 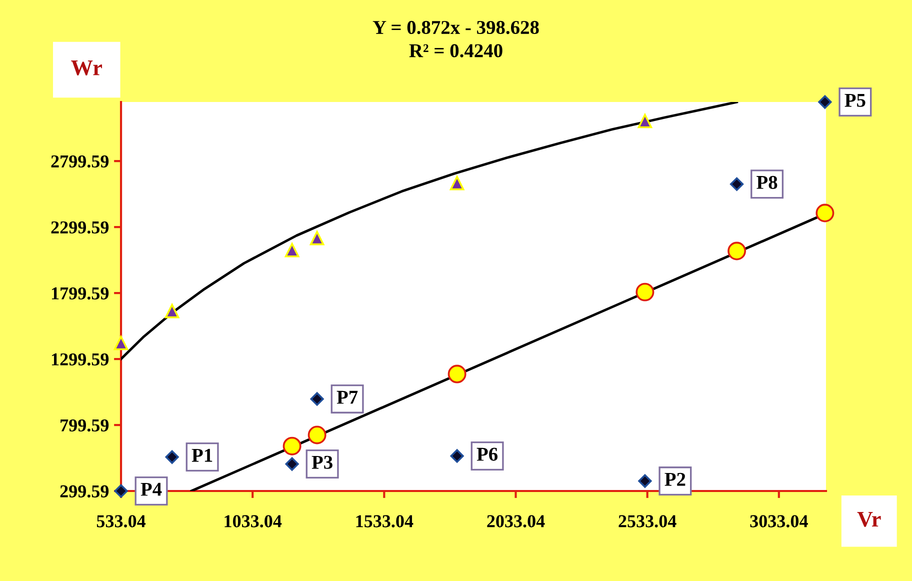 I want to click on y-tick-label: 2299.59, so click(x=80, y=227).